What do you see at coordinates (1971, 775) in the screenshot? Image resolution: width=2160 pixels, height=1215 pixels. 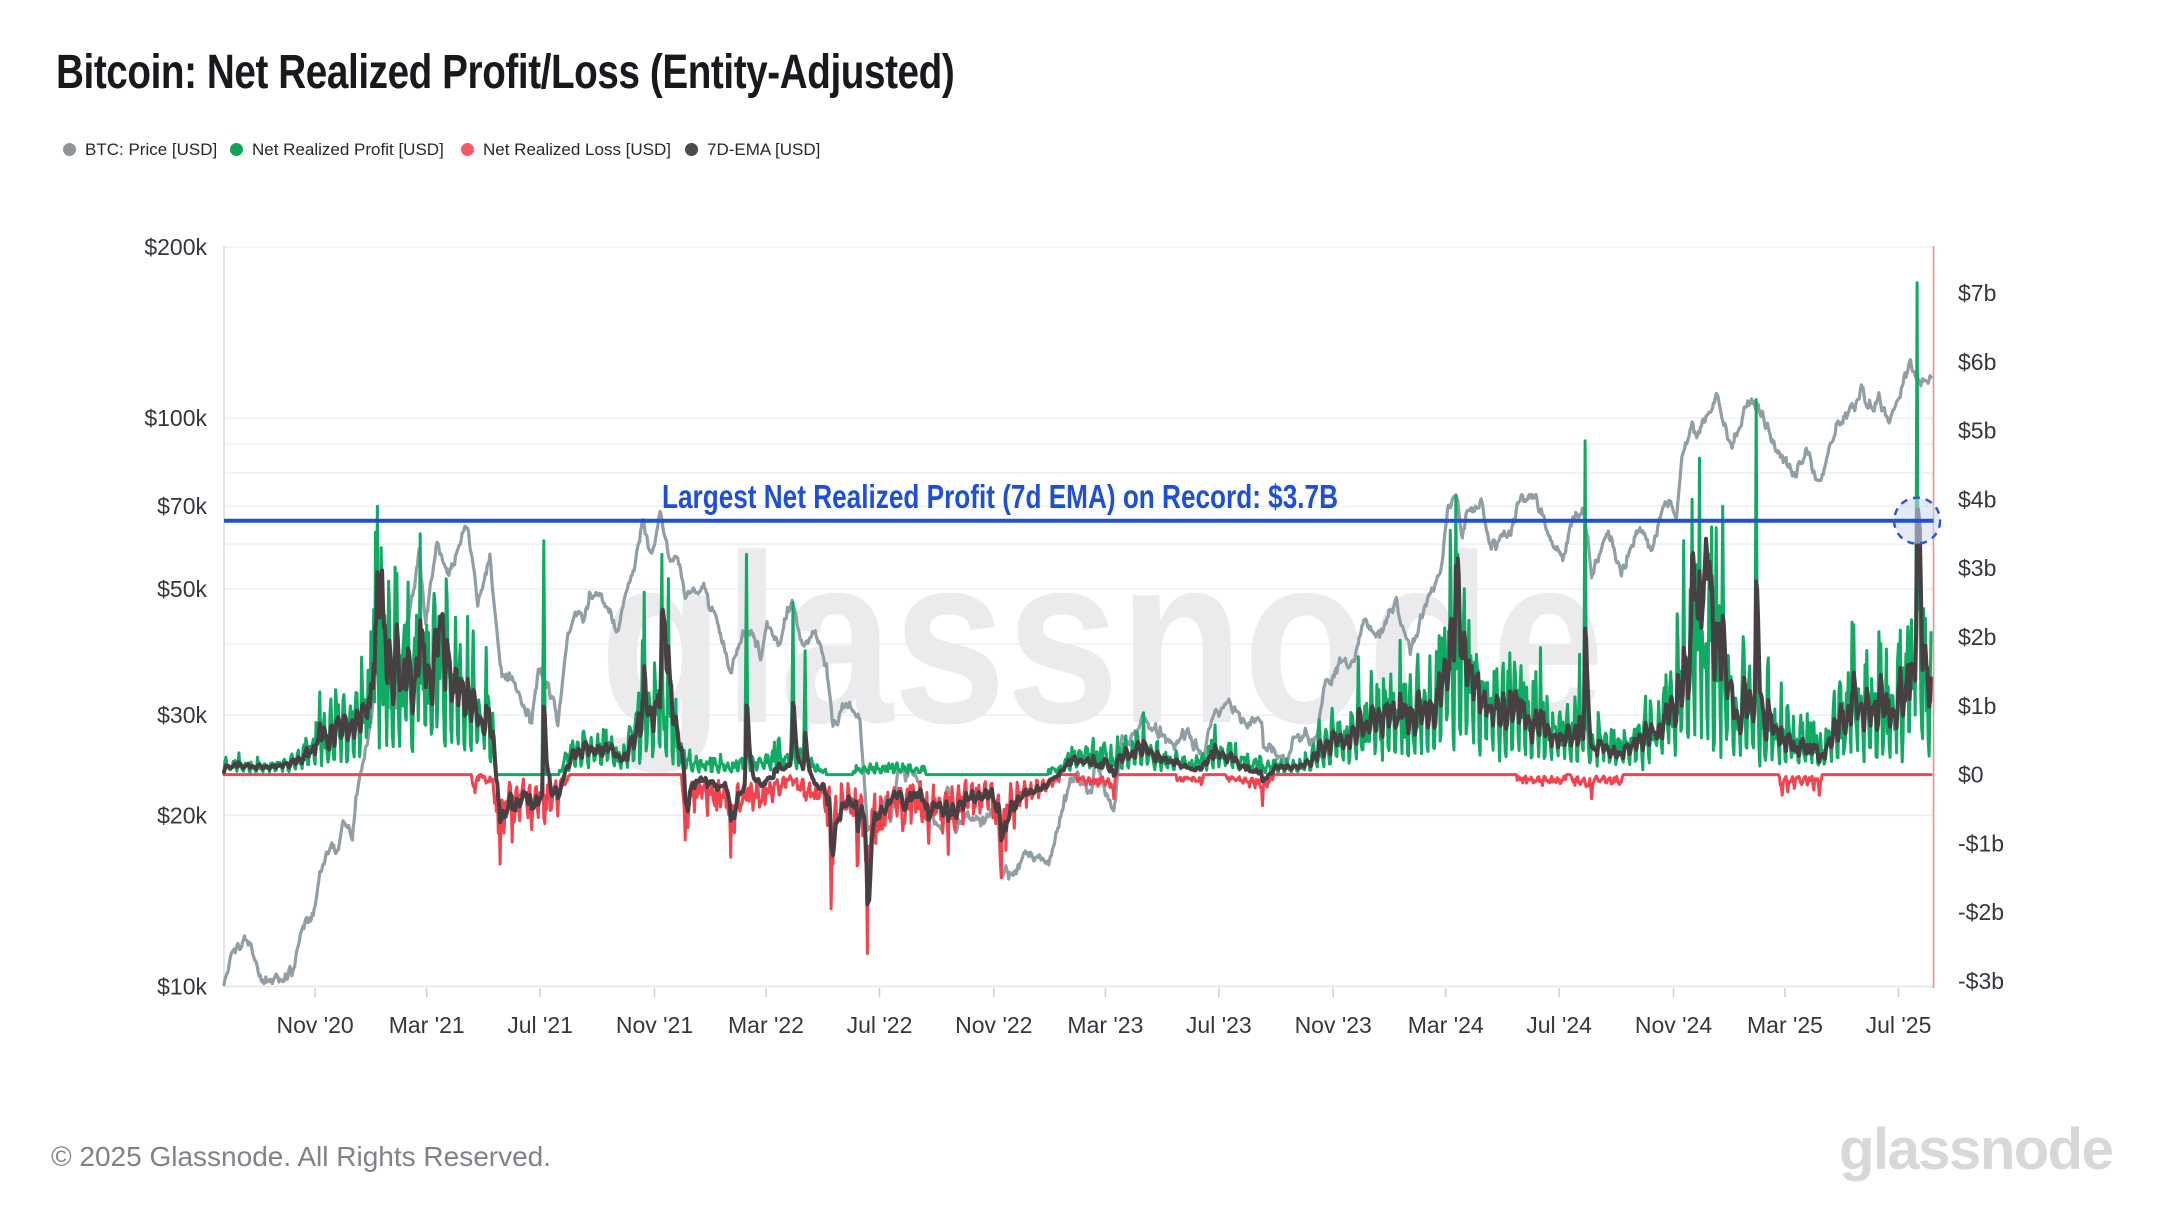 I see `svg-text: $0` at bounding box center [1971, 775].